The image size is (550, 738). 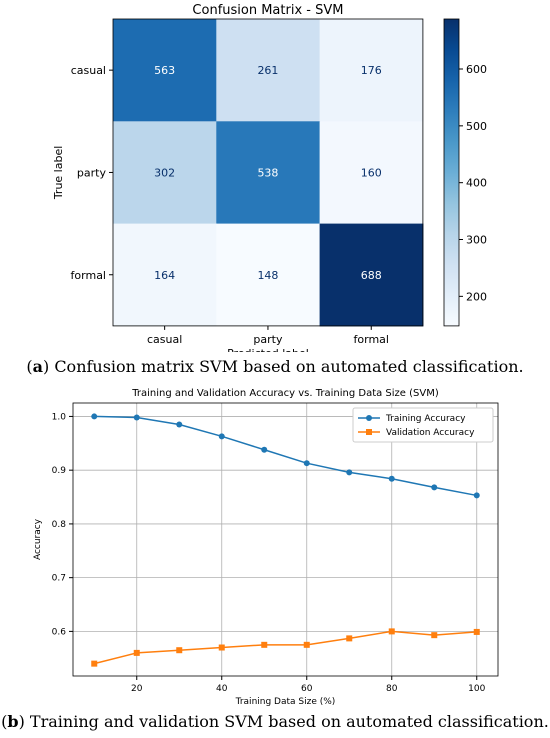 What do you see at coordinates (392, 689) in the screenshot?
I see `x-tick-label: 80` at bounding box center [392, 689].